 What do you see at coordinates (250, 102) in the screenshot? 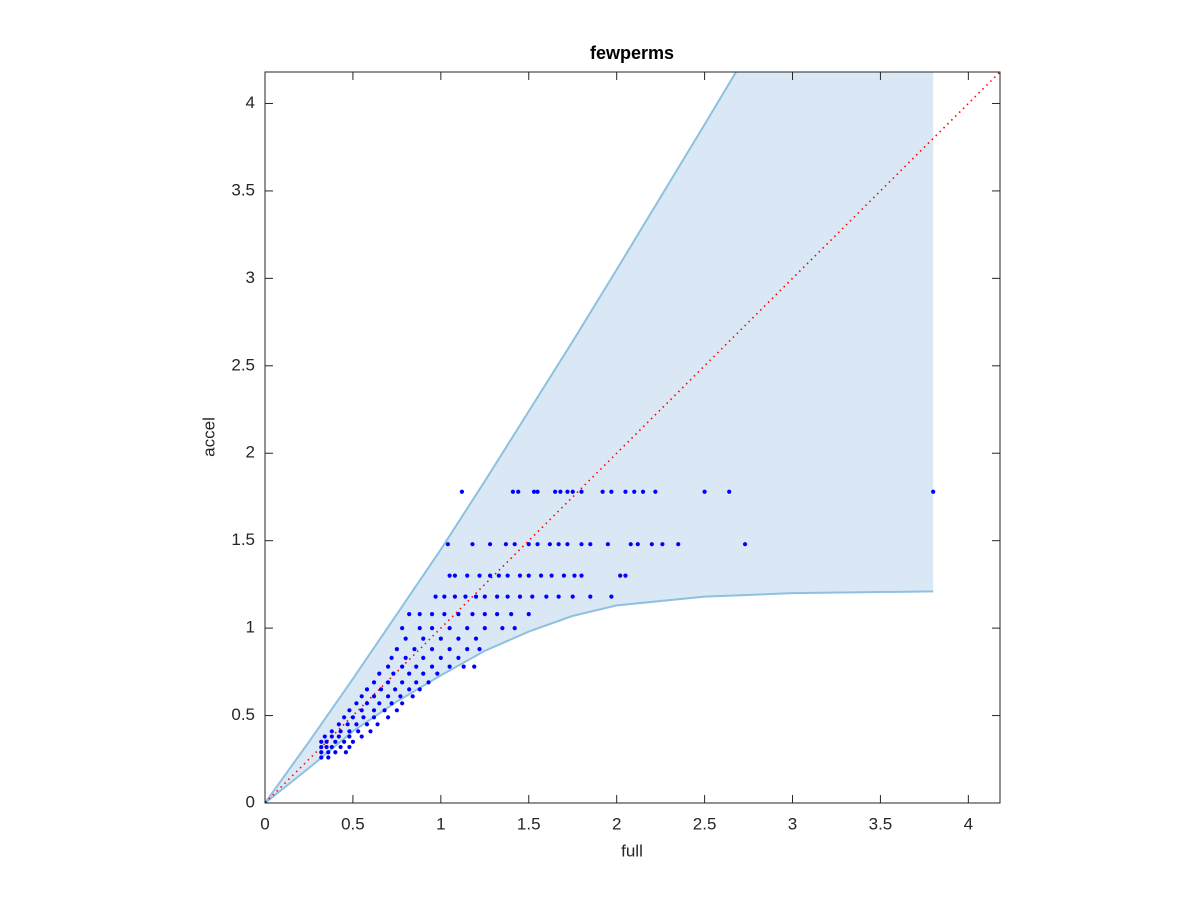
I see `y-tick-label: 4` at bounding box center [250, 102].